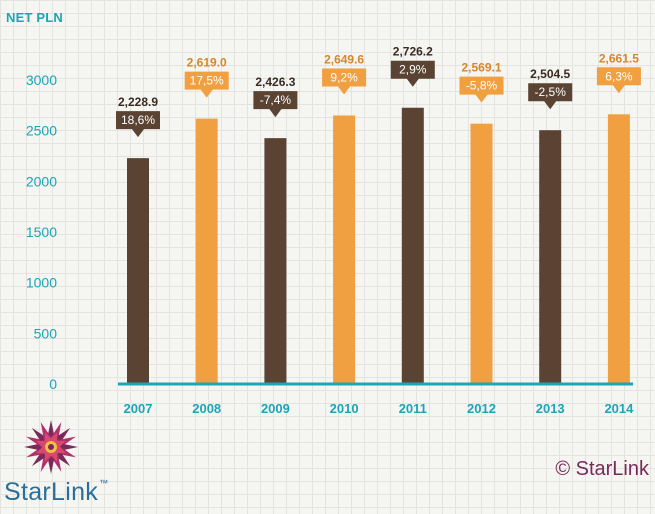  Describe the element at coordinates (481, 253) in the screenshot. I see `bar-2012` at that location.